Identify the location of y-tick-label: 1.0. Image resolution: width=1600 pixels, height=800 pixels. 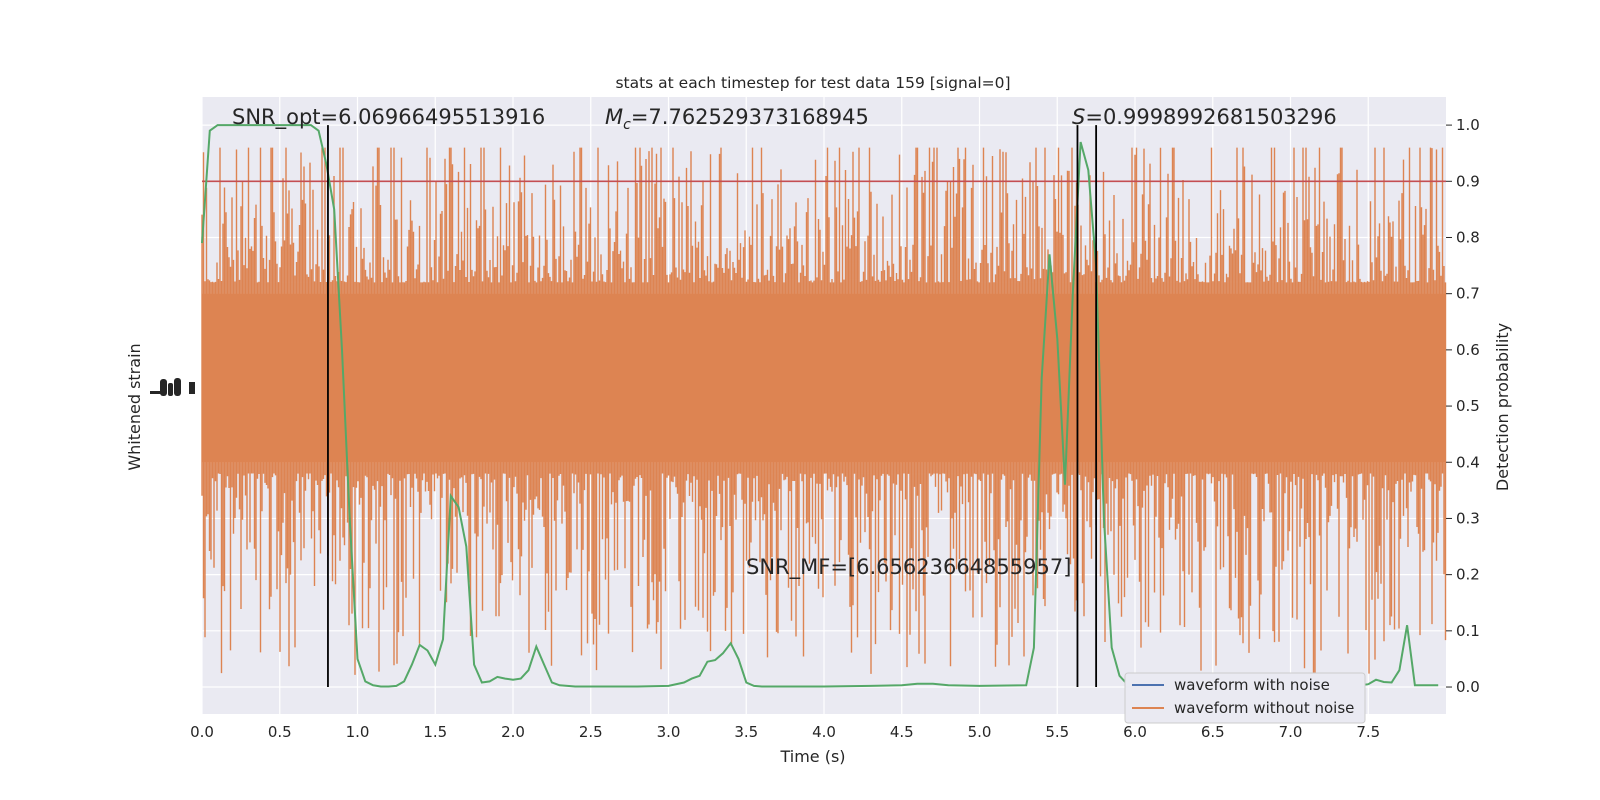
(1468, 125).